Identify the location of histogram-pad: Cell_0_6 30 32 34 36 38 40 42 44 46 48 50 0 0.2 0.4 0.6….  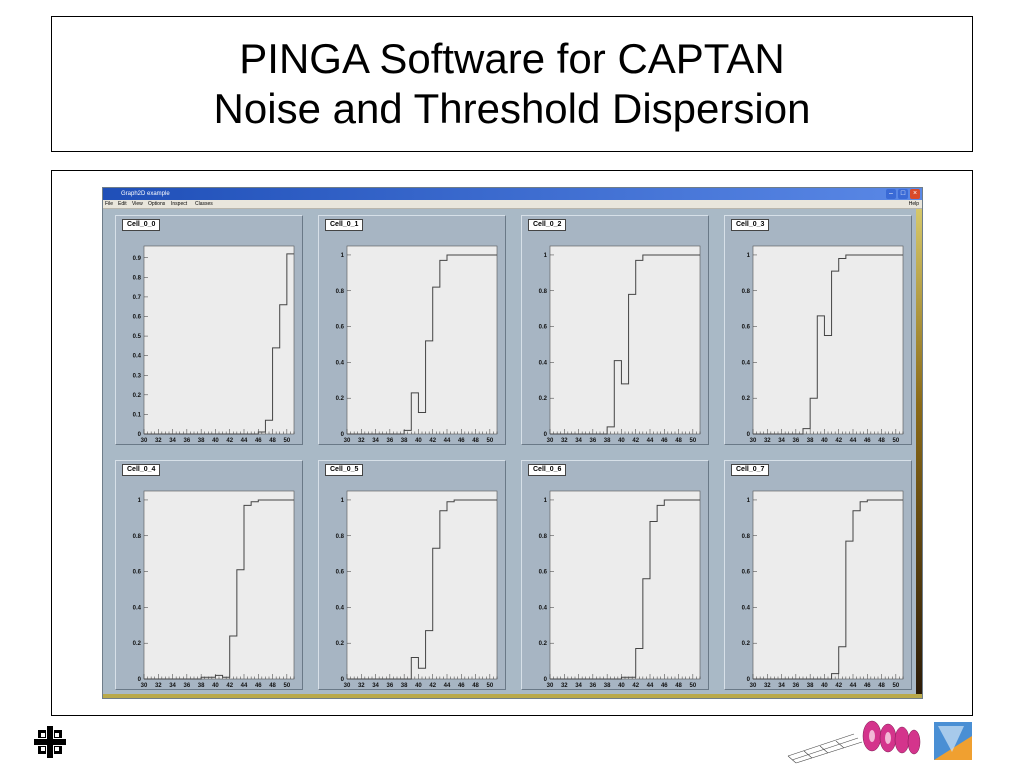
(615, 575).